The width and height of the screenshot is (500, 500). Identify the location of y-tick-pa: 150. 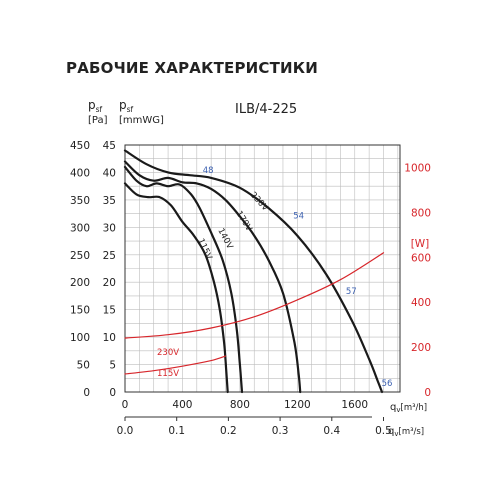
(80, 311).